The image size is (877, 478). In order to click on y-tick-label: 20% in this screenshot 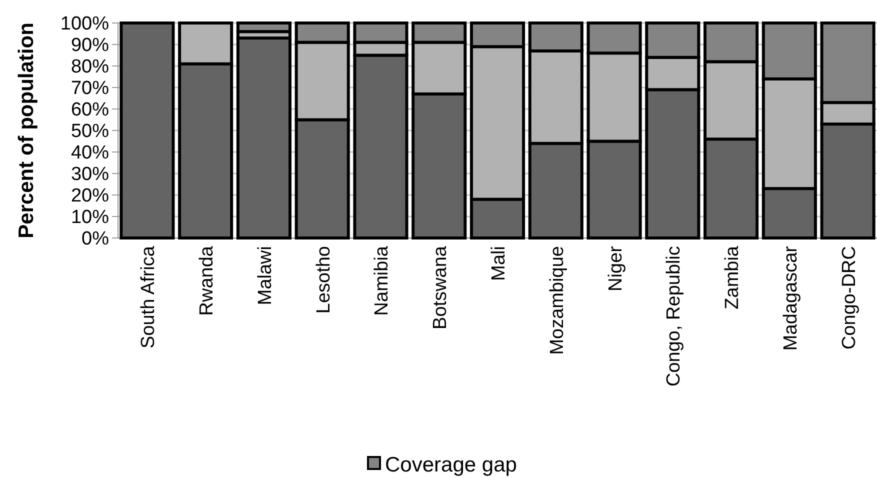, I will do `click(90, 196)`.